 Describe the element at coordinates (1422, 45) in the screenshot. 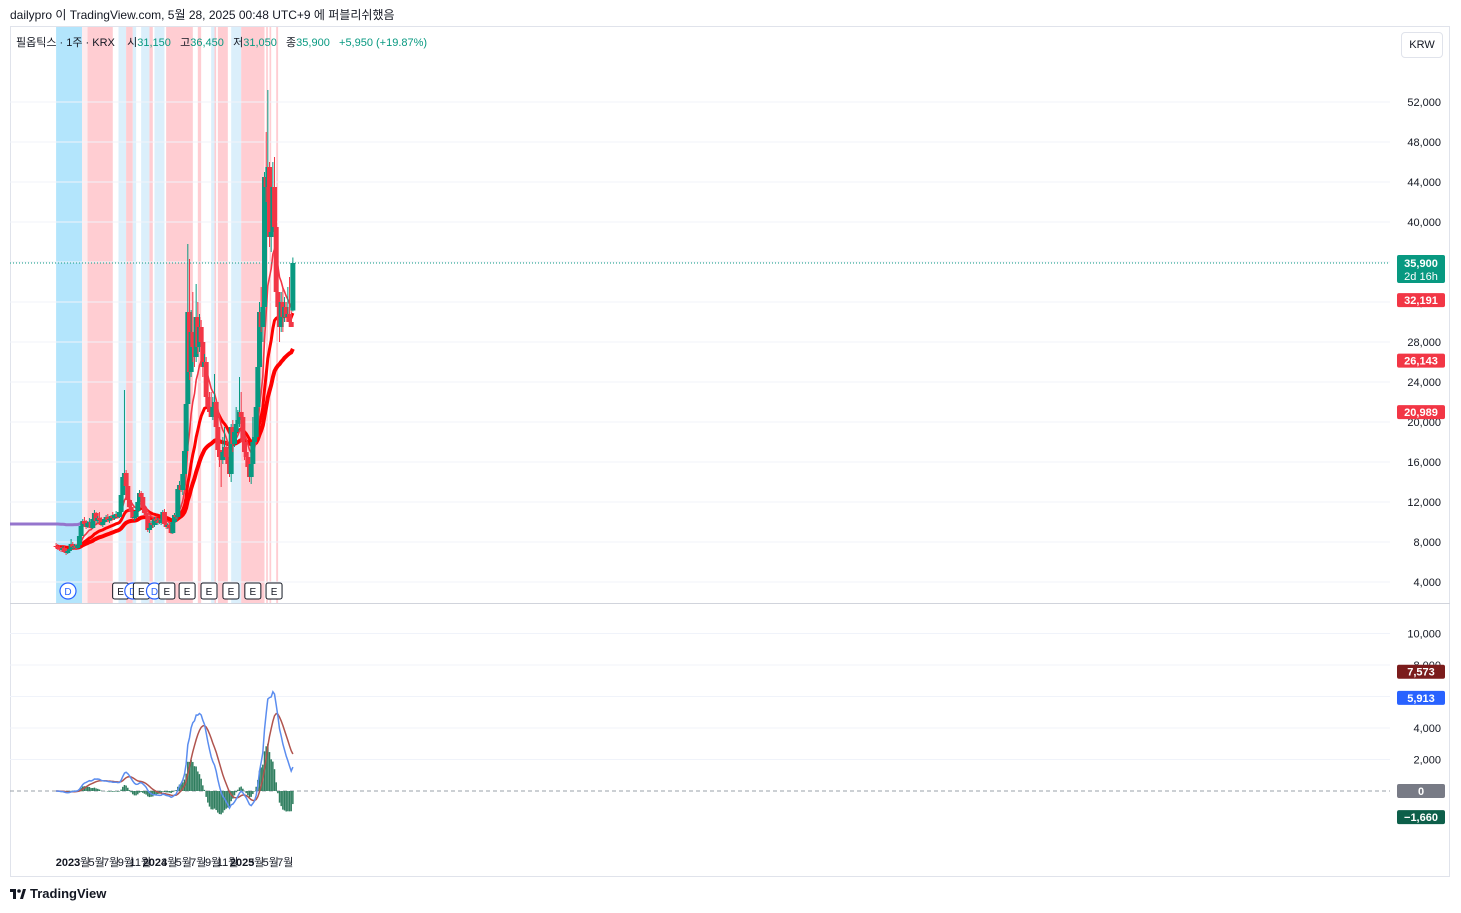

I see `currency-button: KRW` at that location.